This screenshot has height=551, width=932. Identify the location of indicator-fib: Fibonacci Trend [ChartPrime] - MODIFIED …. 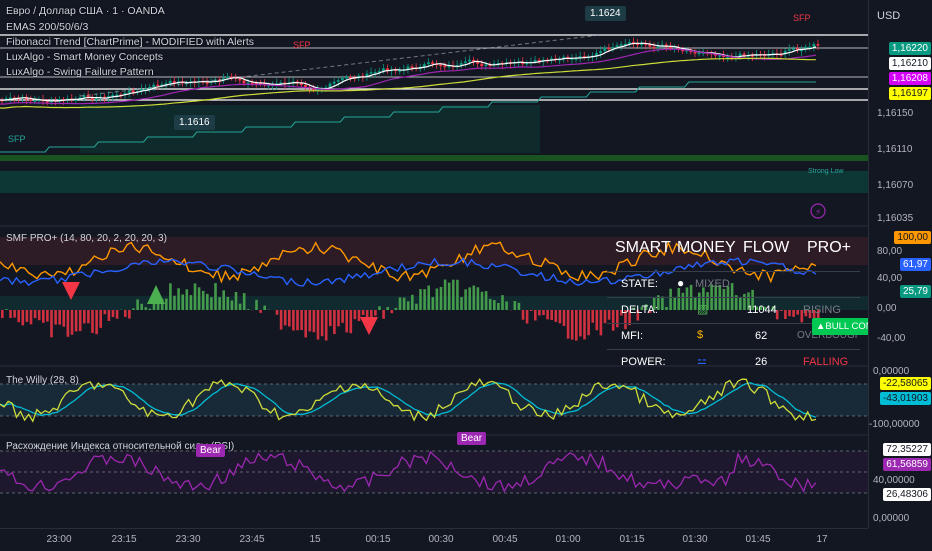
(130, 42).